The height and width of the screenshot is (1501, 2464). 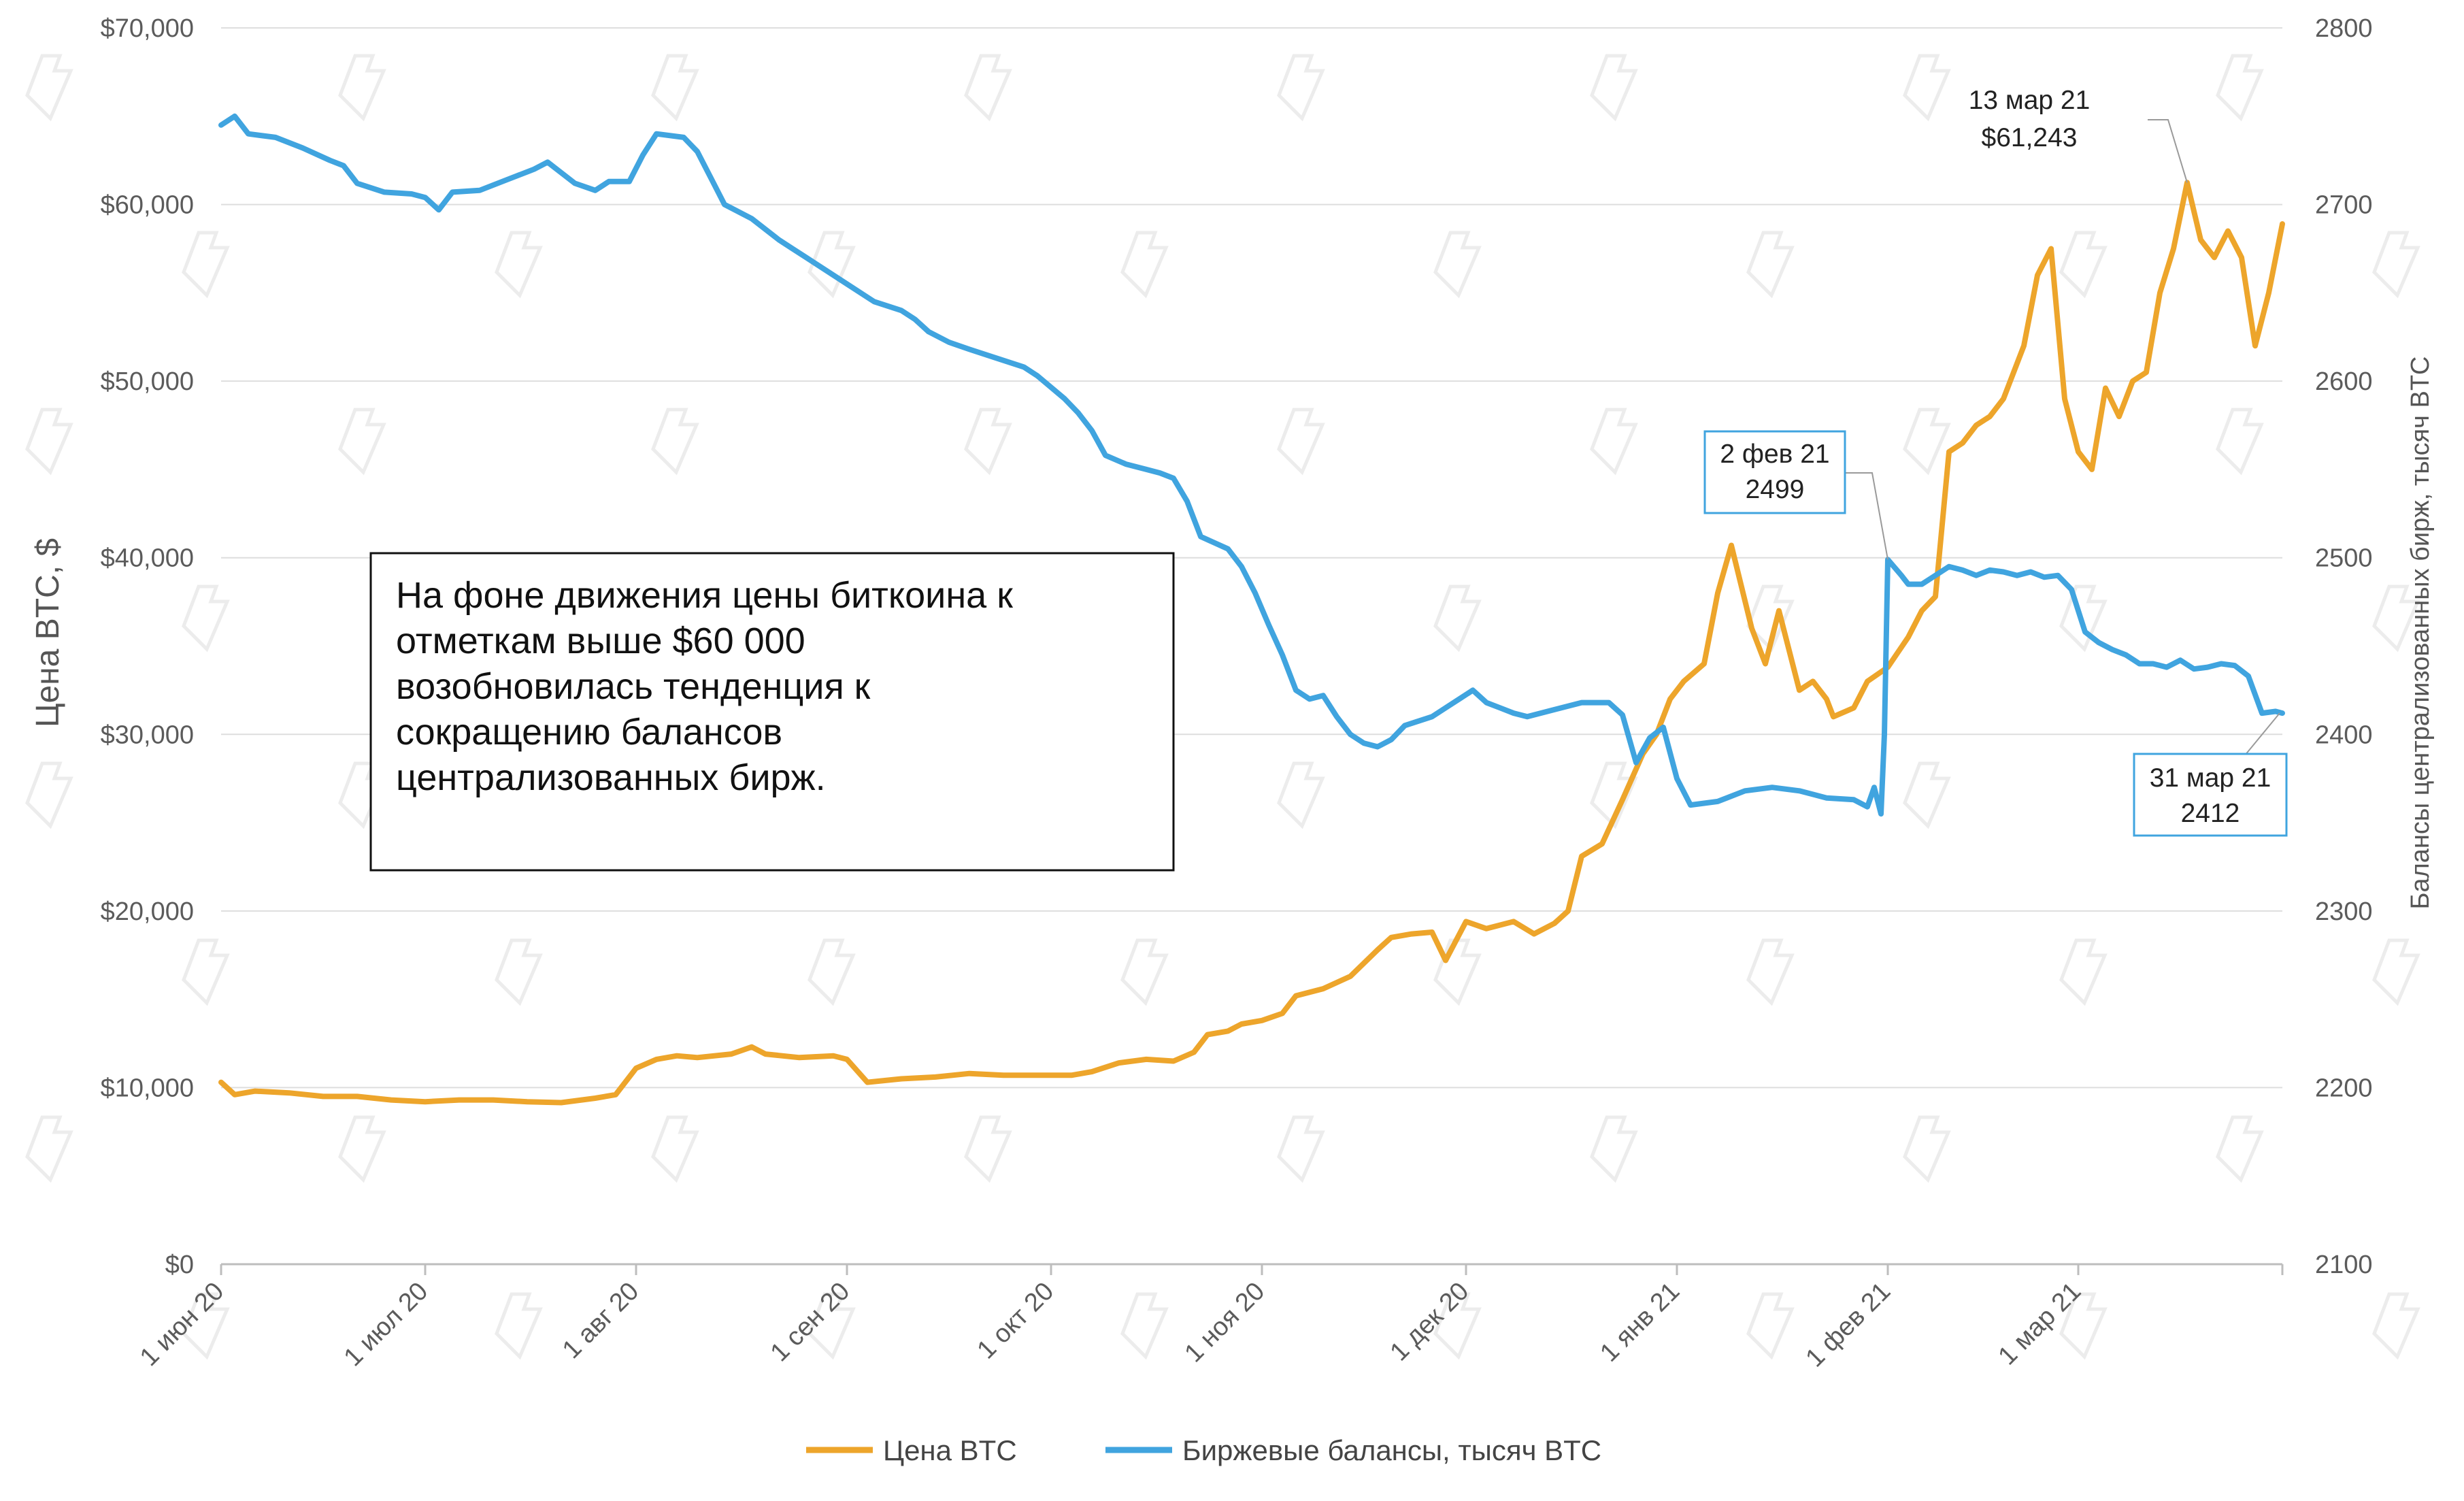 I want to click on right-y-axis: 2100 2200 2300 2400 2500 2600 2700 2800, so click(x=2344, y=646).